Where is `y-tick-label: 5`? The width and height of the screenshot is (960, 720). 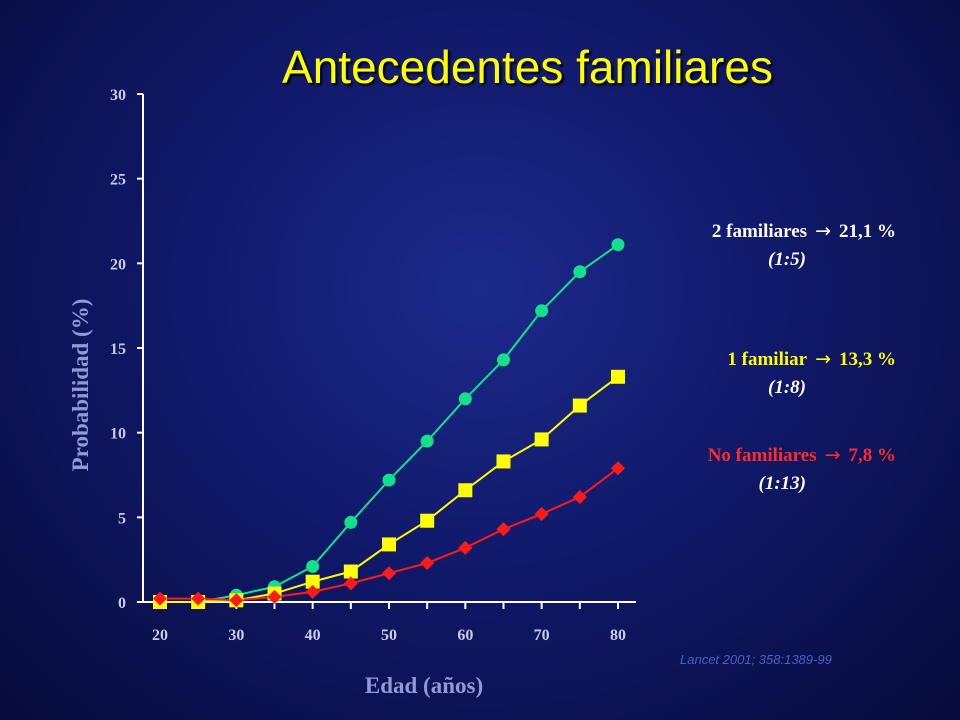
y-tick-label: 5 is located at coordinates (122, 518).